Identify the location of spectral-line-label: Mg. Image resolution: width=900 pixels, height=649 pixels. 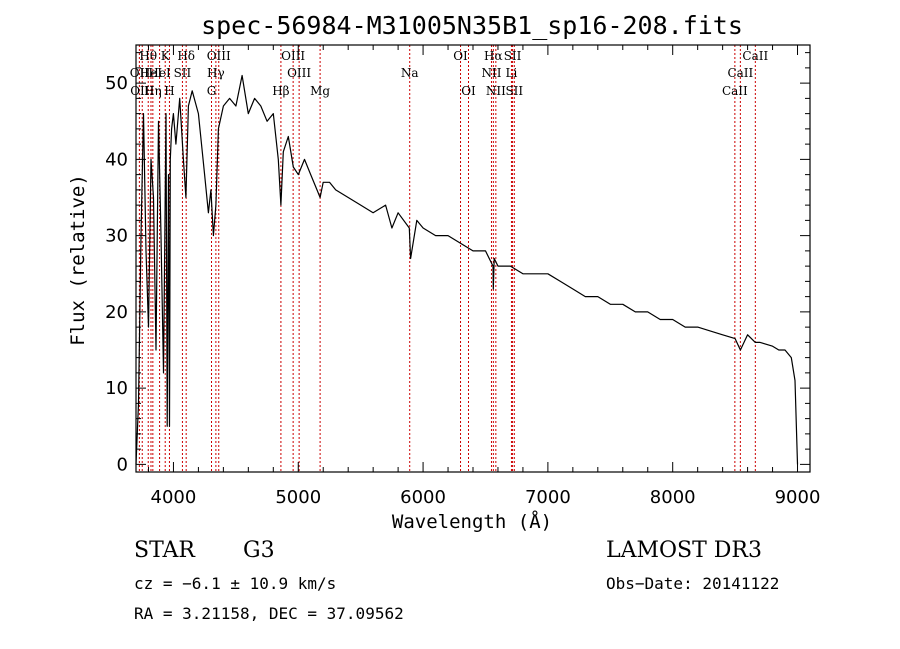
(320, 91).